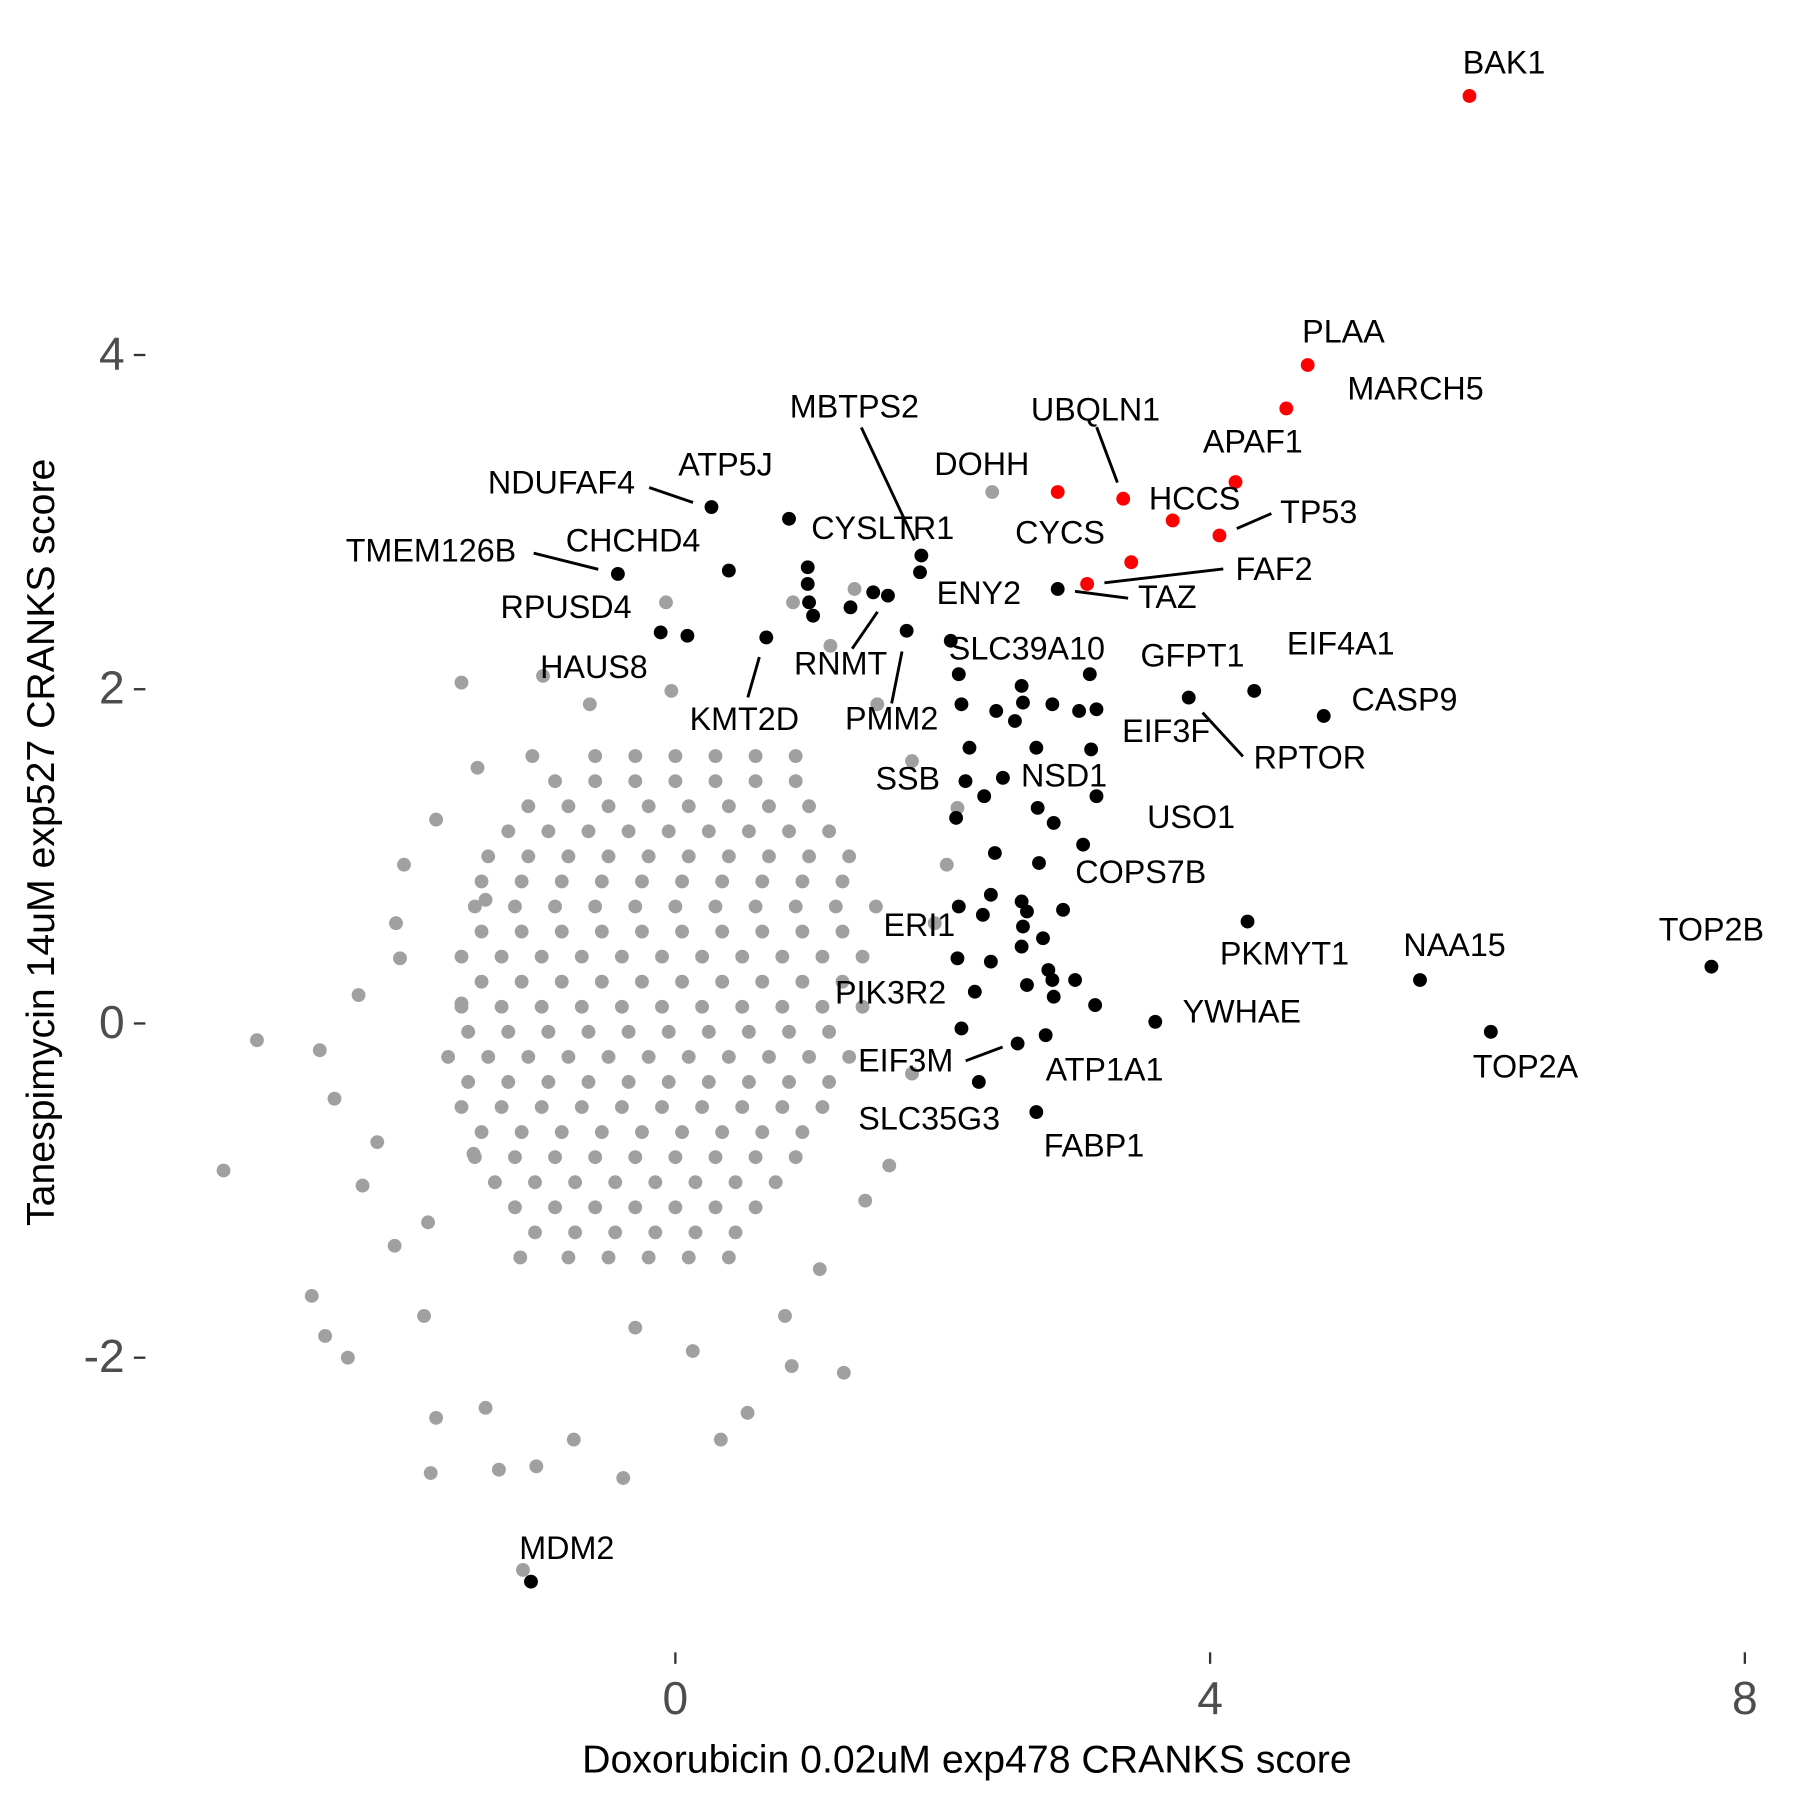  I want to click on point-label: YWHAE, so click(1242, 1011).